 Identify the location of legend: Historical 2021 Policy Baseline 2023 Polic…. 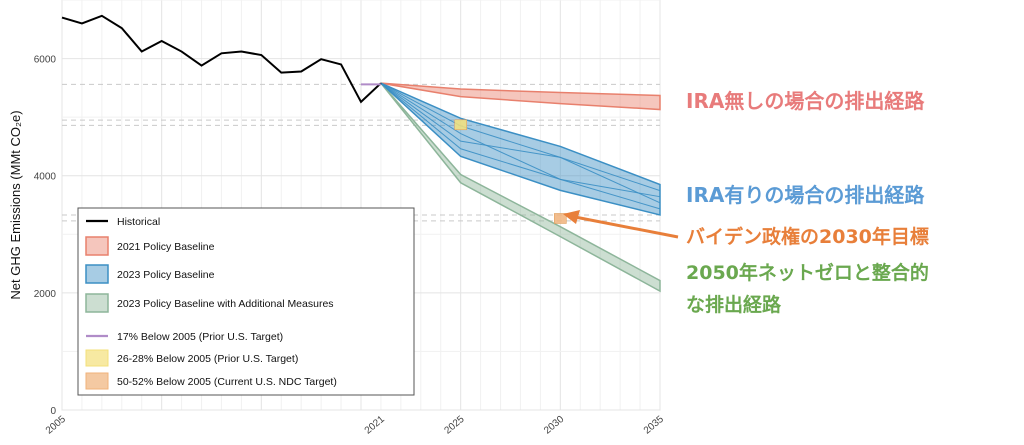
(246, 301).